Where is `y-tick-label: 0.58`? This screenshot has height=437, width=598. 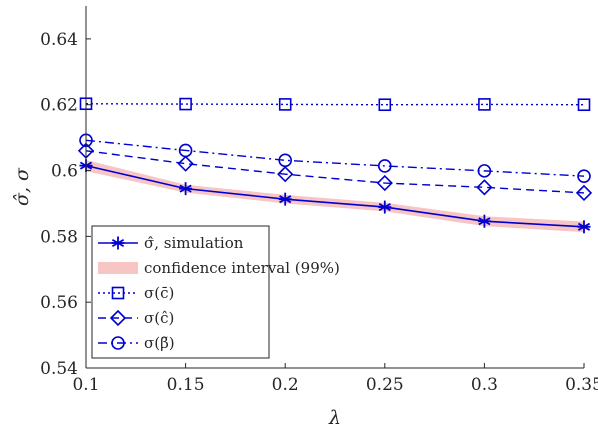 y-tick-label: 0.58 is located at coordinates (59, 237).